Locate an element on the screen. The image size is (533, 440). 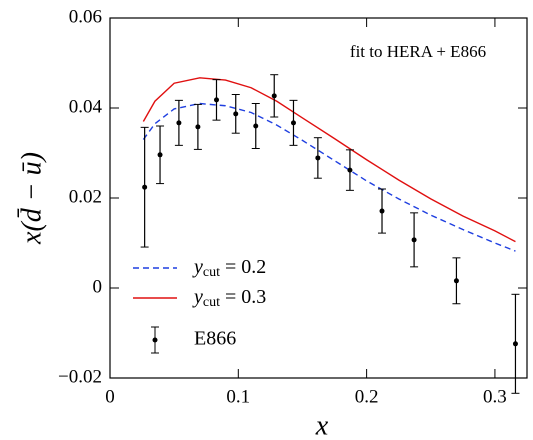
y-tick-label: 0.06 is located at coordinates (85, 16).